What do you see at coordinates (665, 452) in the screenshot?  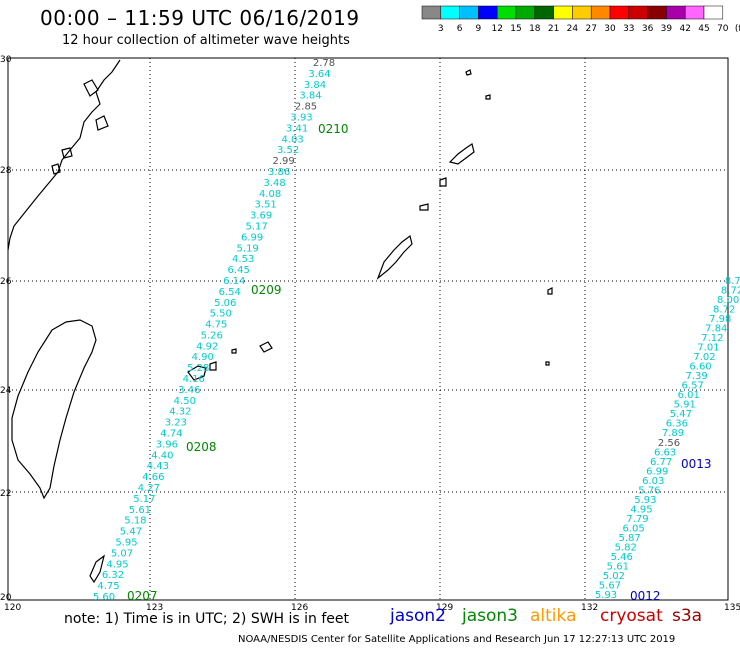 I see `wave-height-value: 6.63` at bounding box center [665, 452].